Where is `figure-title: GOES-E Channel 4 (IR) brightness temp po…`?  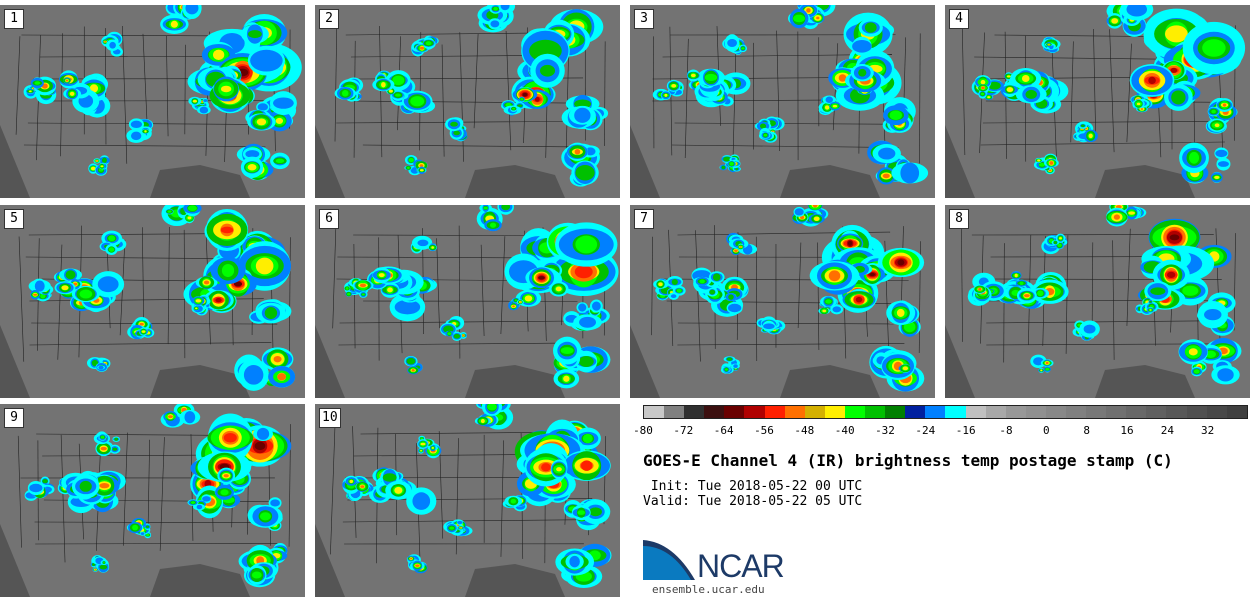
figure-title: GOES-E Channel 4 (IR) brightness temp po… is located at coordinates (908, 460).